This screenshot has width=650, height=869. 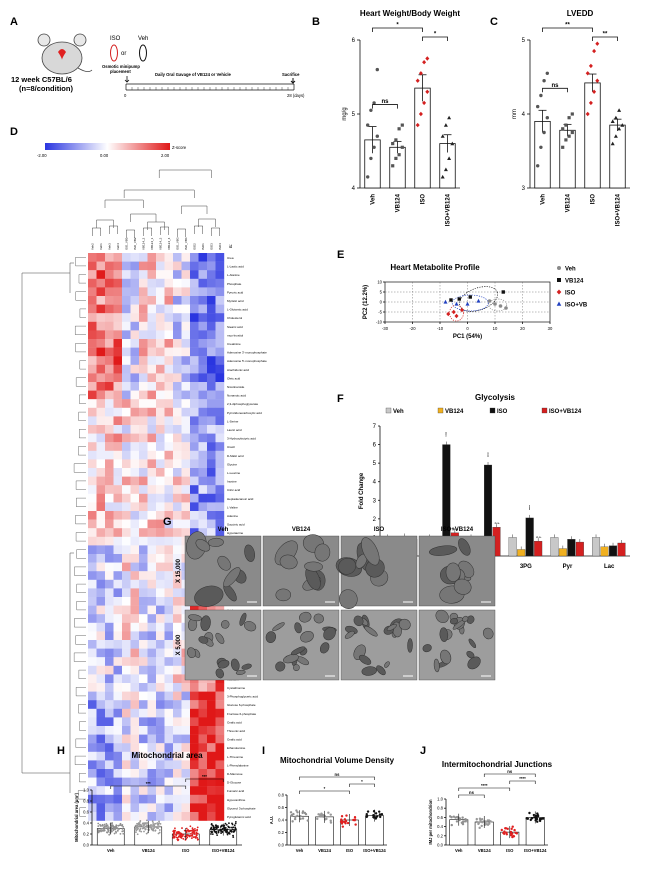 What do you see at coordinates (374, 199) in the screenshot?
I see `x-tick-label: Veh` at bounding box center [374, 199].